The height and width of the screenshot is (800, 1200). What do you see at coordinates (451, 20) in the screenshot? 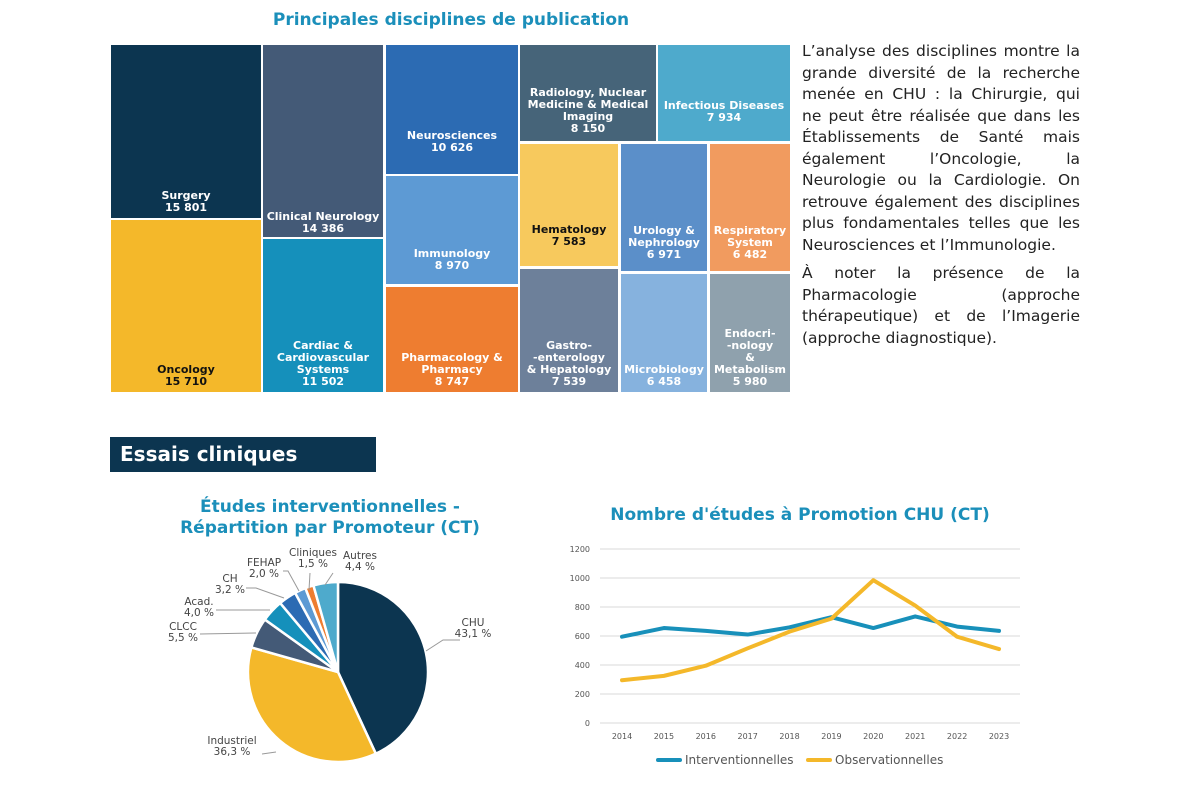
I see `treemap-title: Principales disciplines de publication` at bounding box center [451, 20].